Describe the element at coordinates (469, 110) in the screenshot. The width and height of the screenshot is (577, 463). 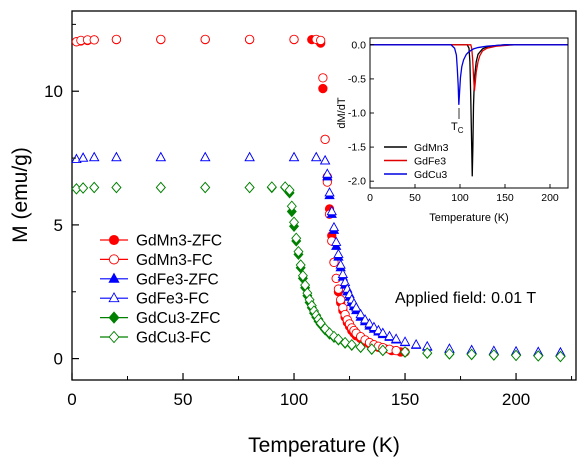
I see `inset-data-lines` at that location.